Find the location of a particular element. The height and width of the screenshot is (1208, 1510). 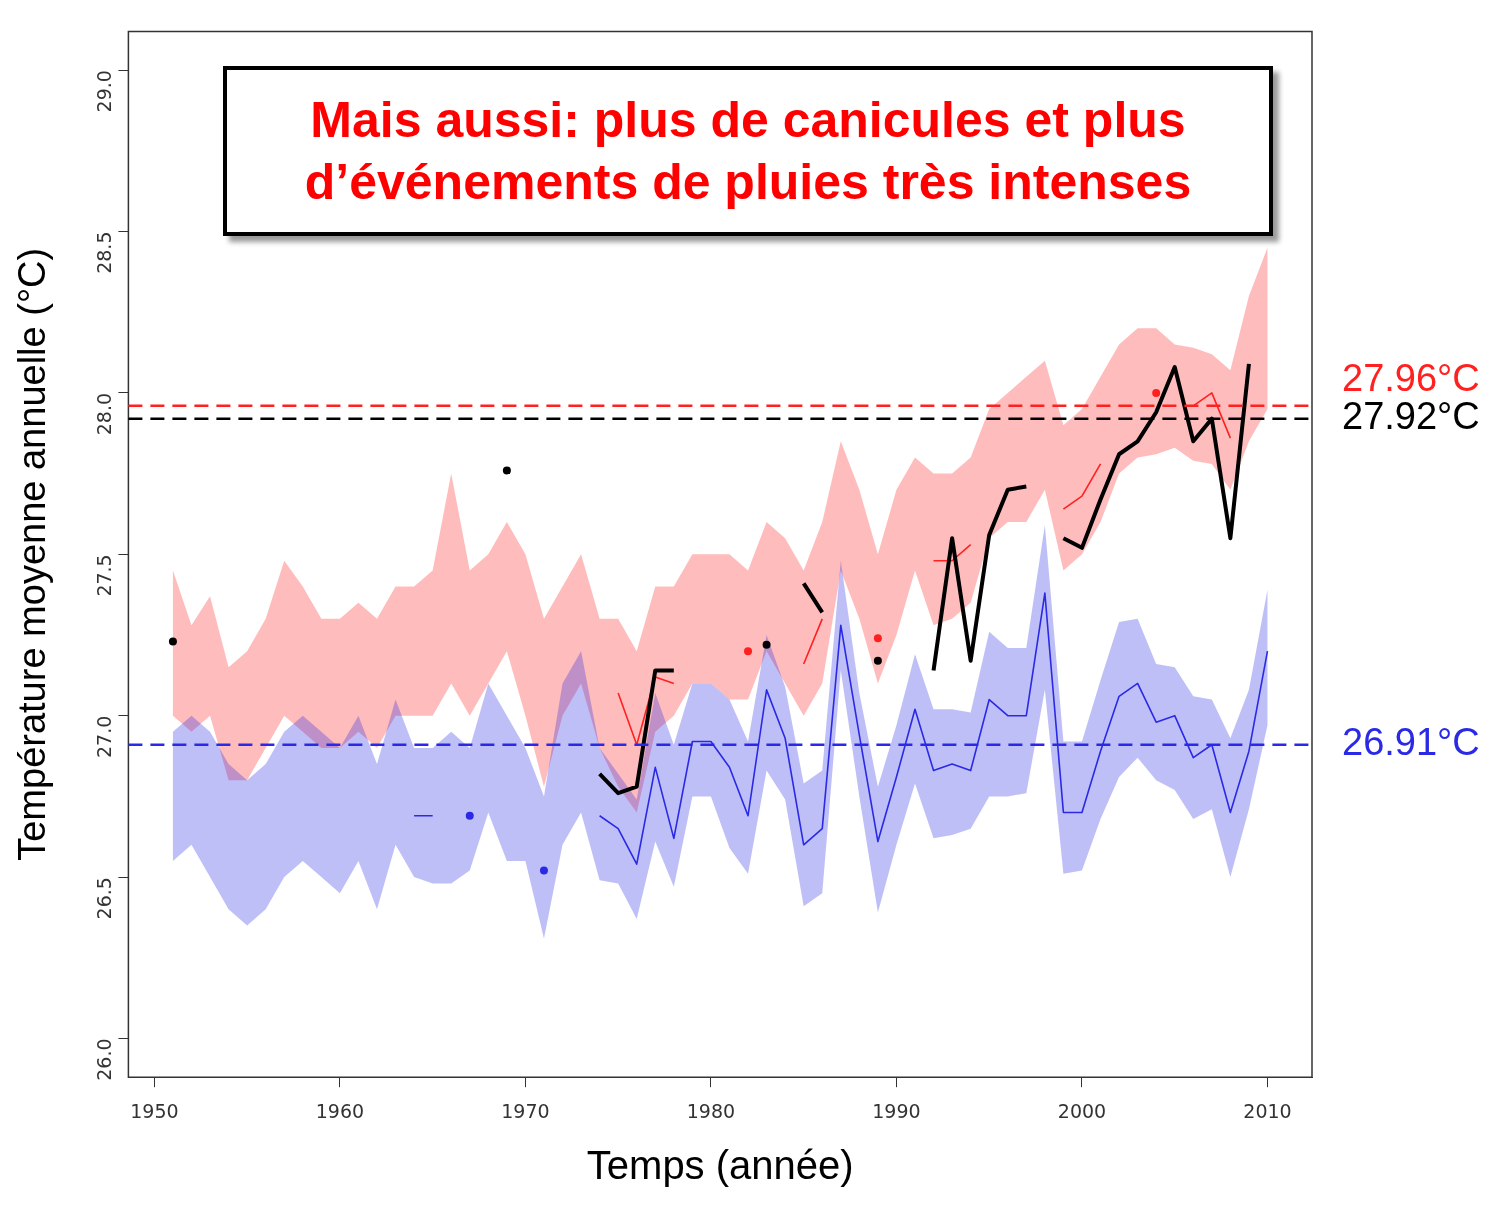

x-axis-title: Temps (année) is located at coordinates (720, 1165).